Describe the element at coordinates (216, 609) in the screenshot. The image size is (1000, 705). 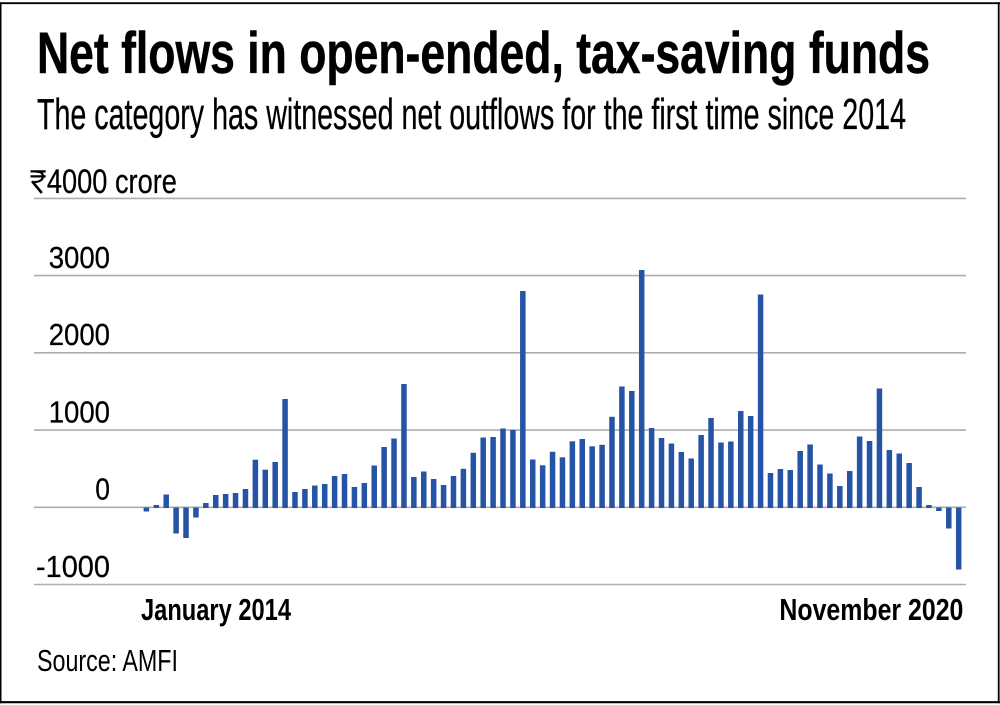
I see `svg-text: January 2014` at that location.